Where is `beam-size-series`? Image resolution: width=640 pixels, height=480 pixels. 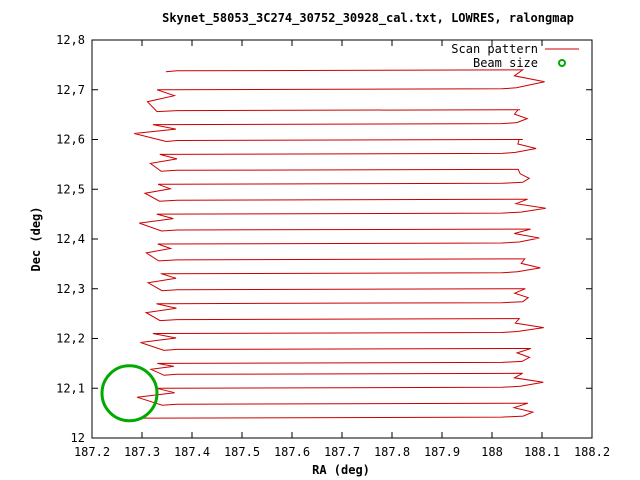
beam-size-series is located at coordinates (129, 393).